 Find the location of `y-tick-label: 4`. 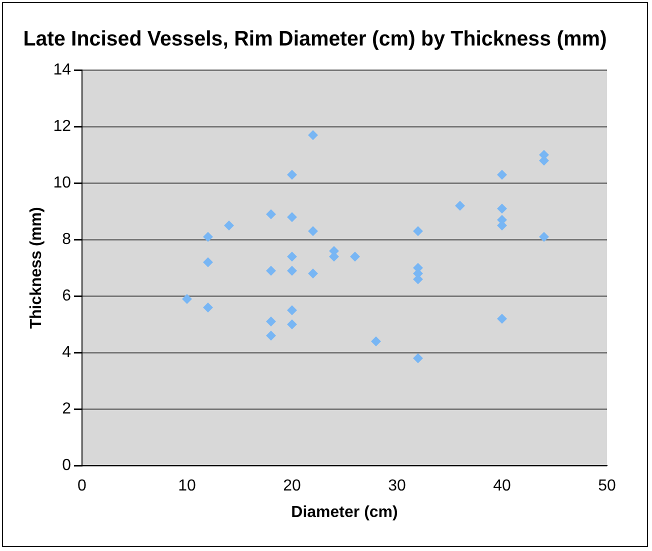

y-tick-label: 4 is located at coordinates (67, 353).